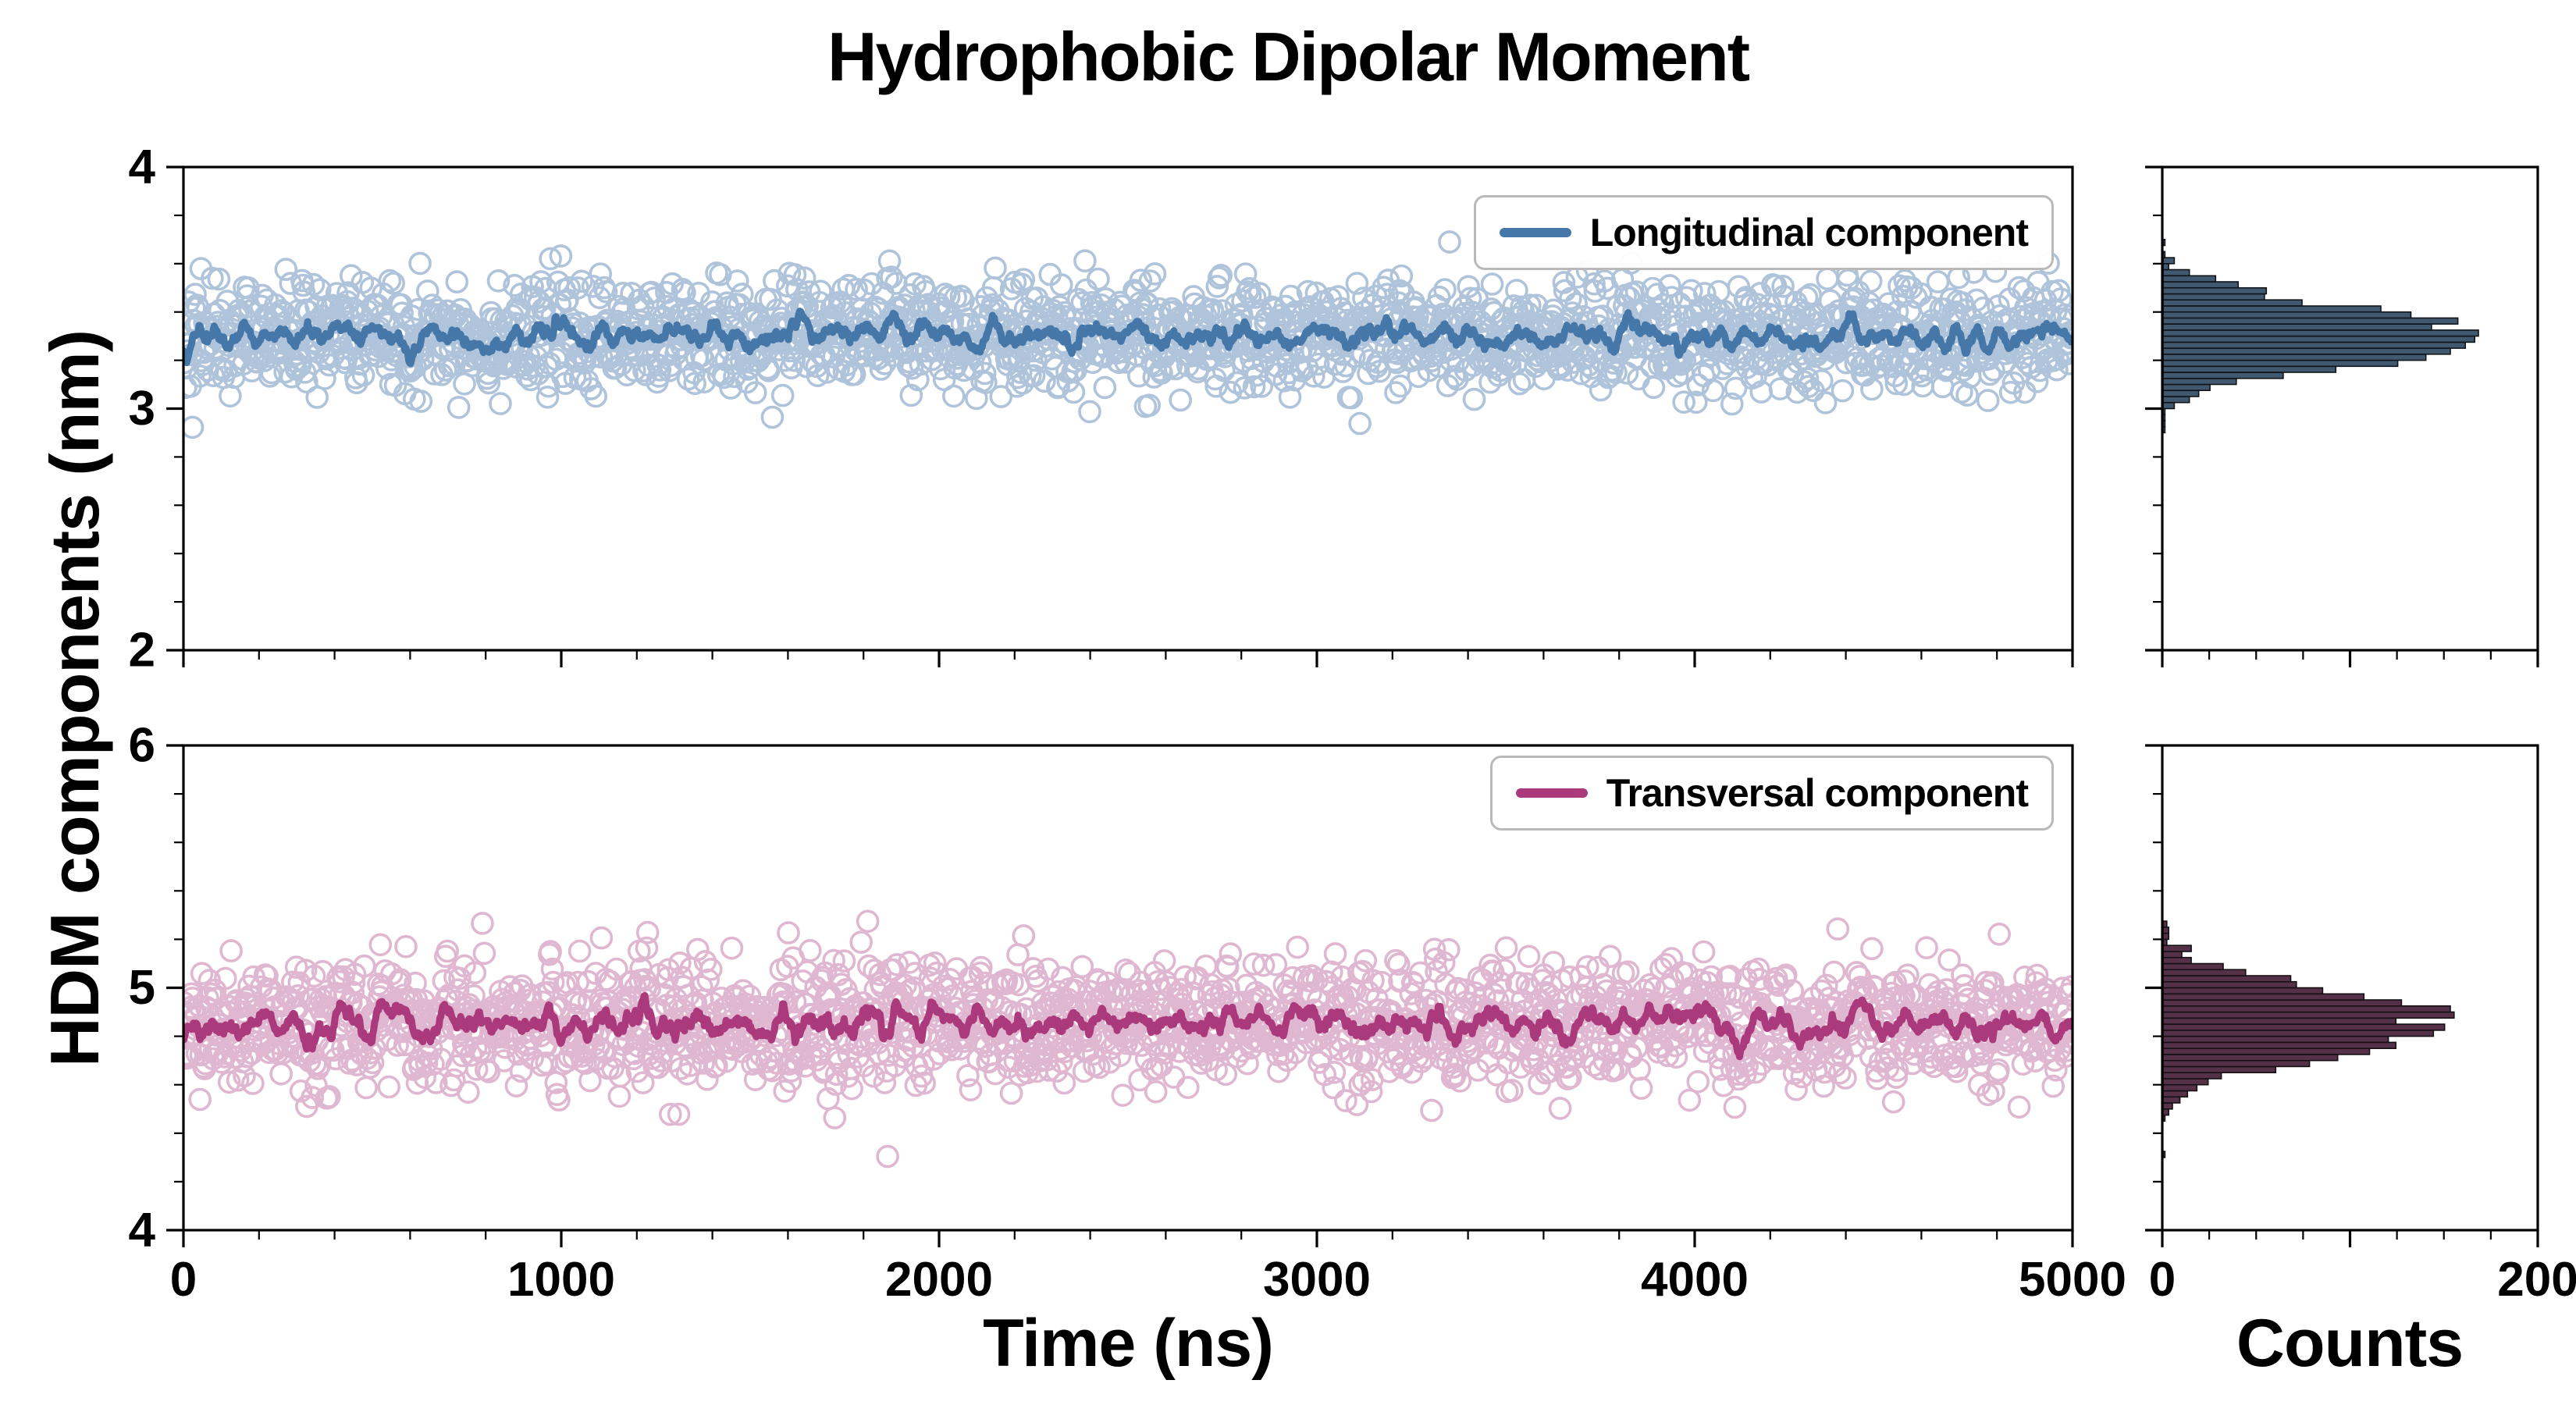  I want to click on legend-label-longitudinal: Longitudinal component, so click(1809, 233).